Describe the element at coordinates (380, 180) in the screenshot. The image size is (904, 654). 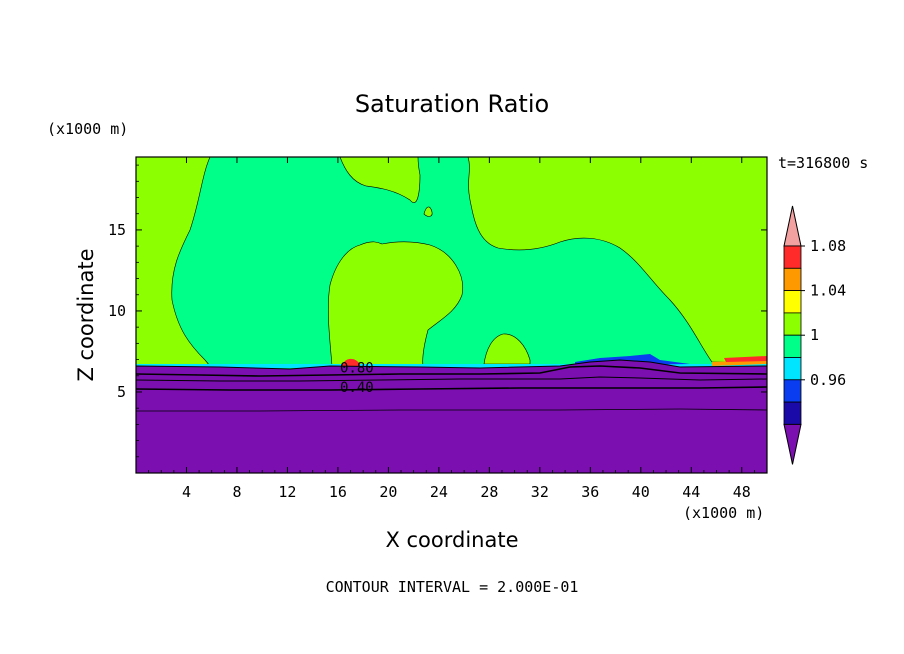
I see `region-top-island` at that location.